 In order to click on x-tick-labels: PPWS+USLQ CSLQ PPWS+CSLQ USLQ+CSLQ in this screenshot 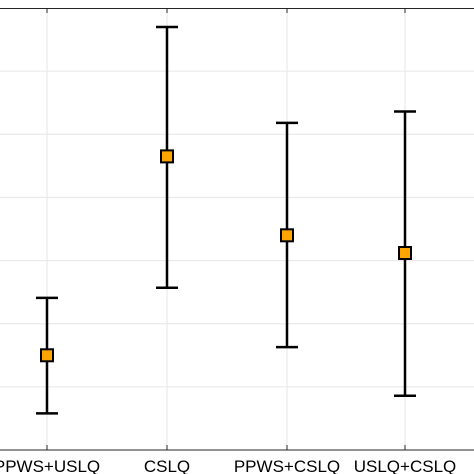, I will do `click(228, 465)`.